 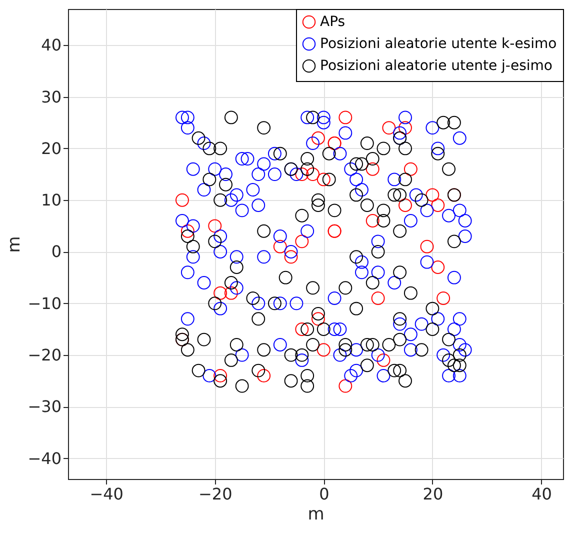 I want to click on legend-label: Posizioni aleatorie utente j-esimo, so click(x=436, y=66).